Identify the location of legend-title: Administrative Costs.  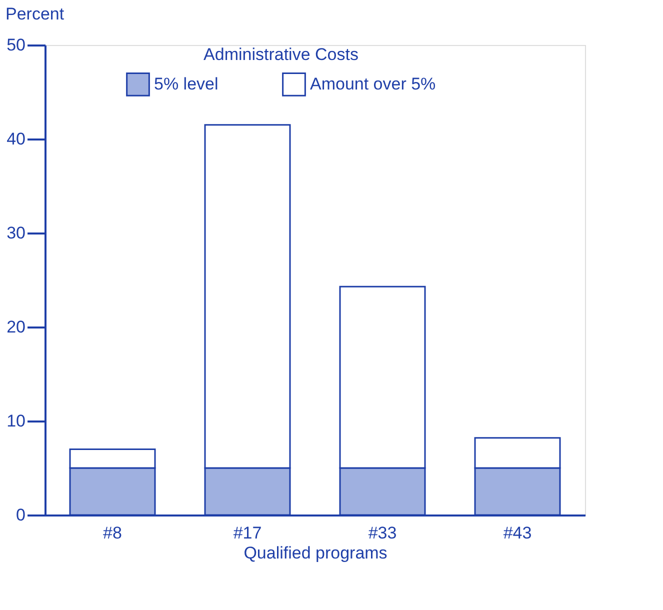
(281, 54).